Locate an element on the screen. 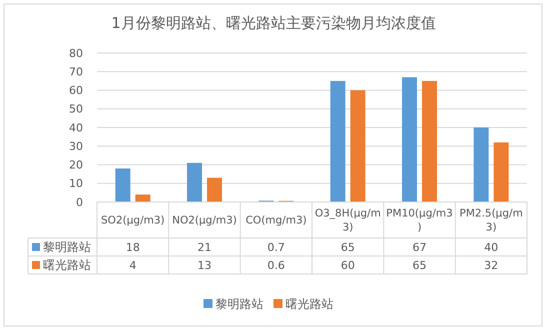  data-label: 13 is located at coordinates (205, 265).